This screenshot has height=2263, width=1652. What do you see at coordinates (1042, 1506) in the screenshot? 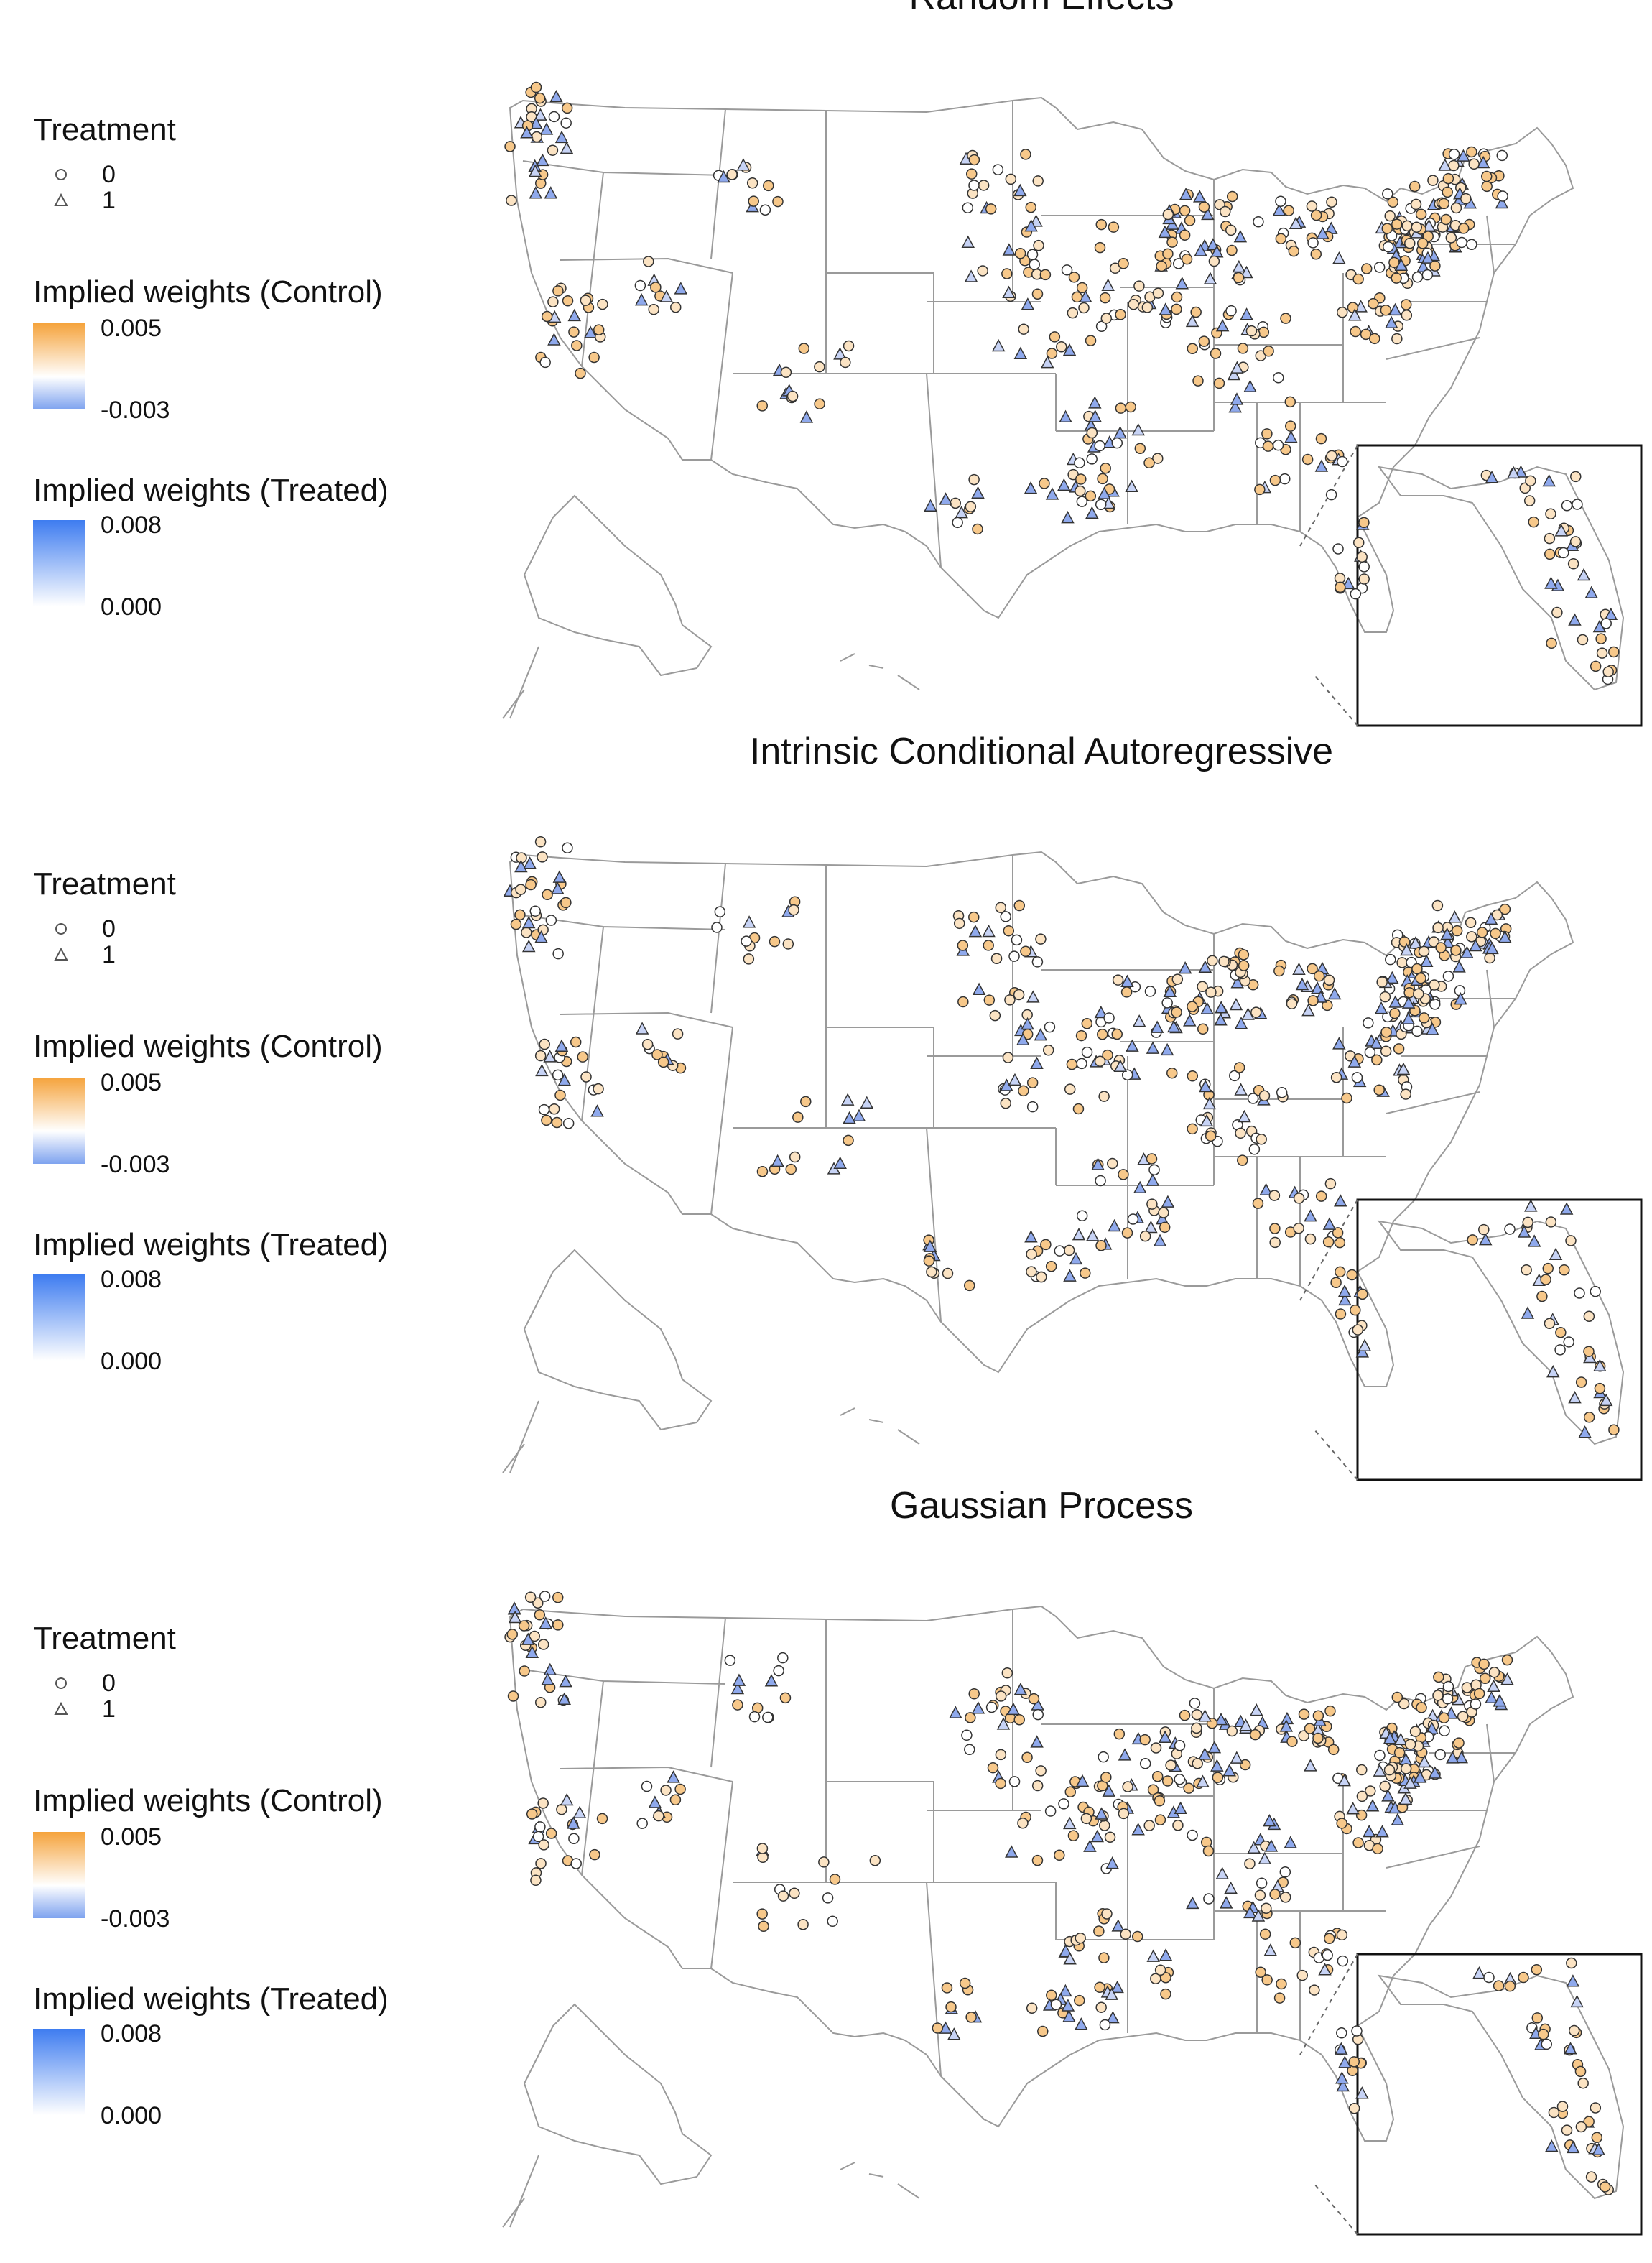
I see `panel-title: Gaussian Process` at bounding box center [1042, 1506].